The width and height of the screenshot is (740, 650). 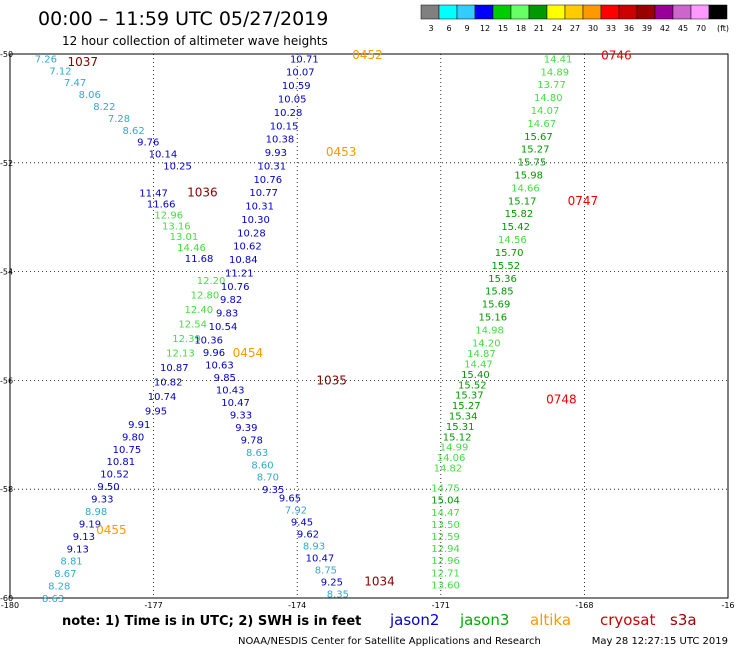 What do you see at coordinates (448, 28) in the screenshot?
I see `legend-label: 6` at bounding box center [448, 28].